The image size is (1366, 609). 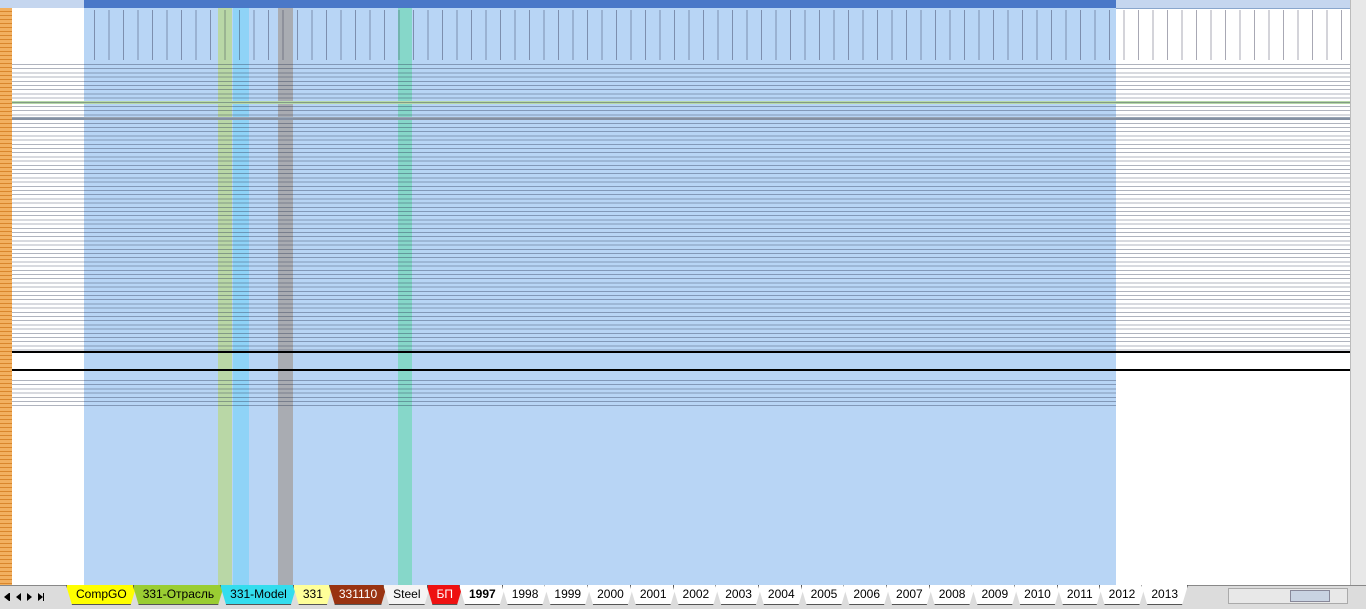 I want to click on sheet-tab: 2004, so click(x=781, y=595).